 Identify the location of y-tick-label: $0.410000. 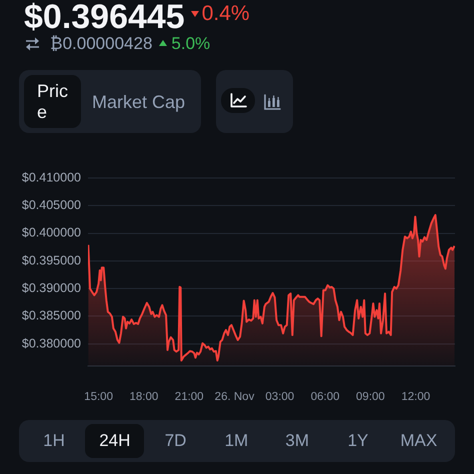
(52, 177).